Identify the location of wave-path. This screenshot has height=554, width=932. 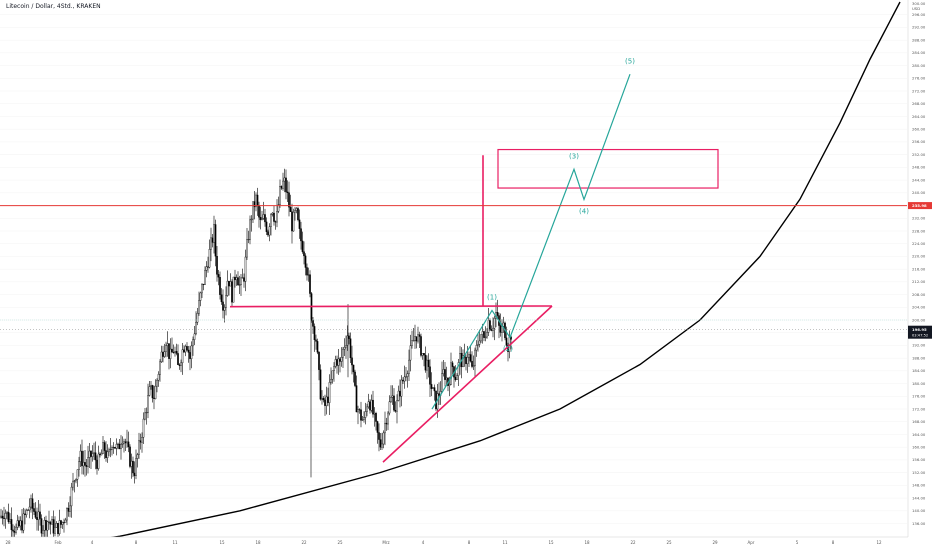
(531, 241).